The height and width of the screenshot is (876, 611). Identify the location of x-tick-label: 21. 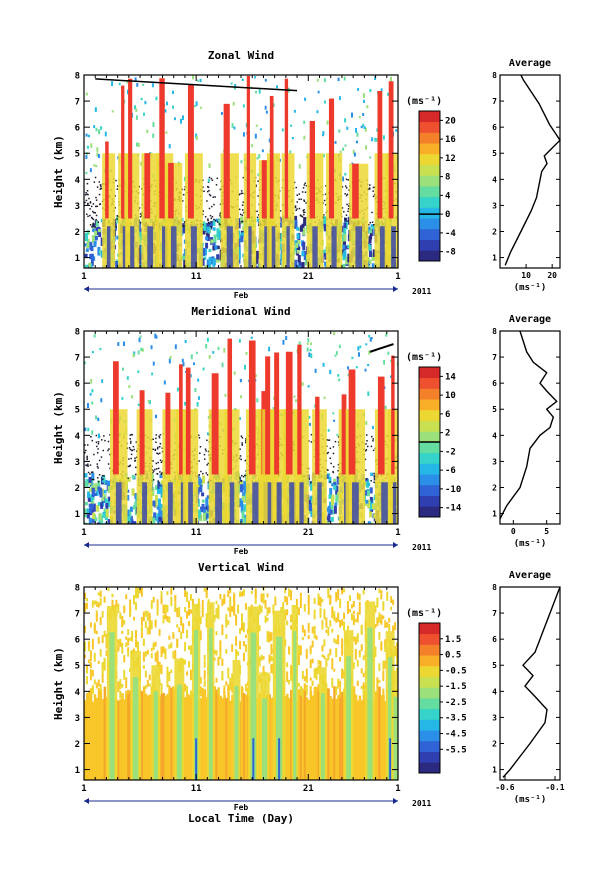
(308, 533).